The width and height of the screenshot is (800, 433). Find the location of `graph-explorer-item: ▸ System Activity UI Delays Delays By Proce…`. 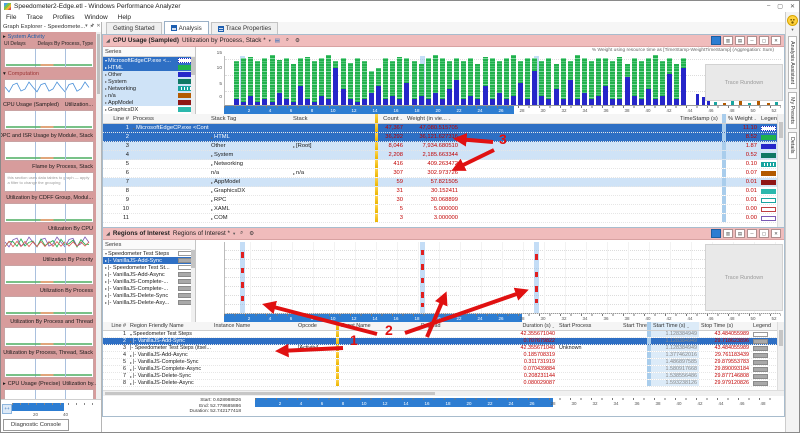

graph-explorer-item: ▸ System Activity UI Delays Delays By Proce… is located at coordinates (48, 50).